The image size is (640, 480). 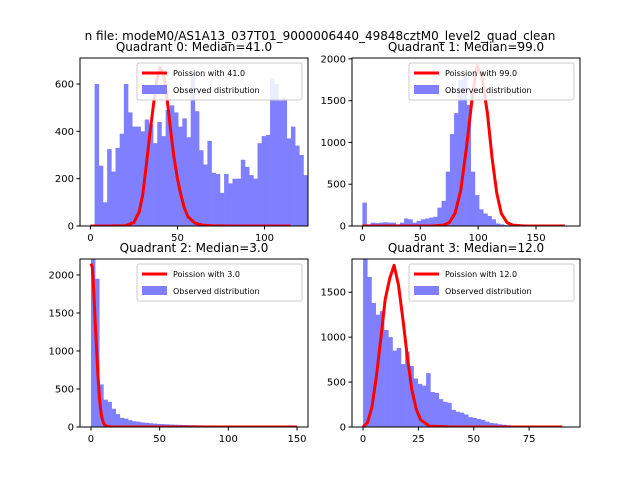 I want to click on plot-content, so click(x=464, y=343).